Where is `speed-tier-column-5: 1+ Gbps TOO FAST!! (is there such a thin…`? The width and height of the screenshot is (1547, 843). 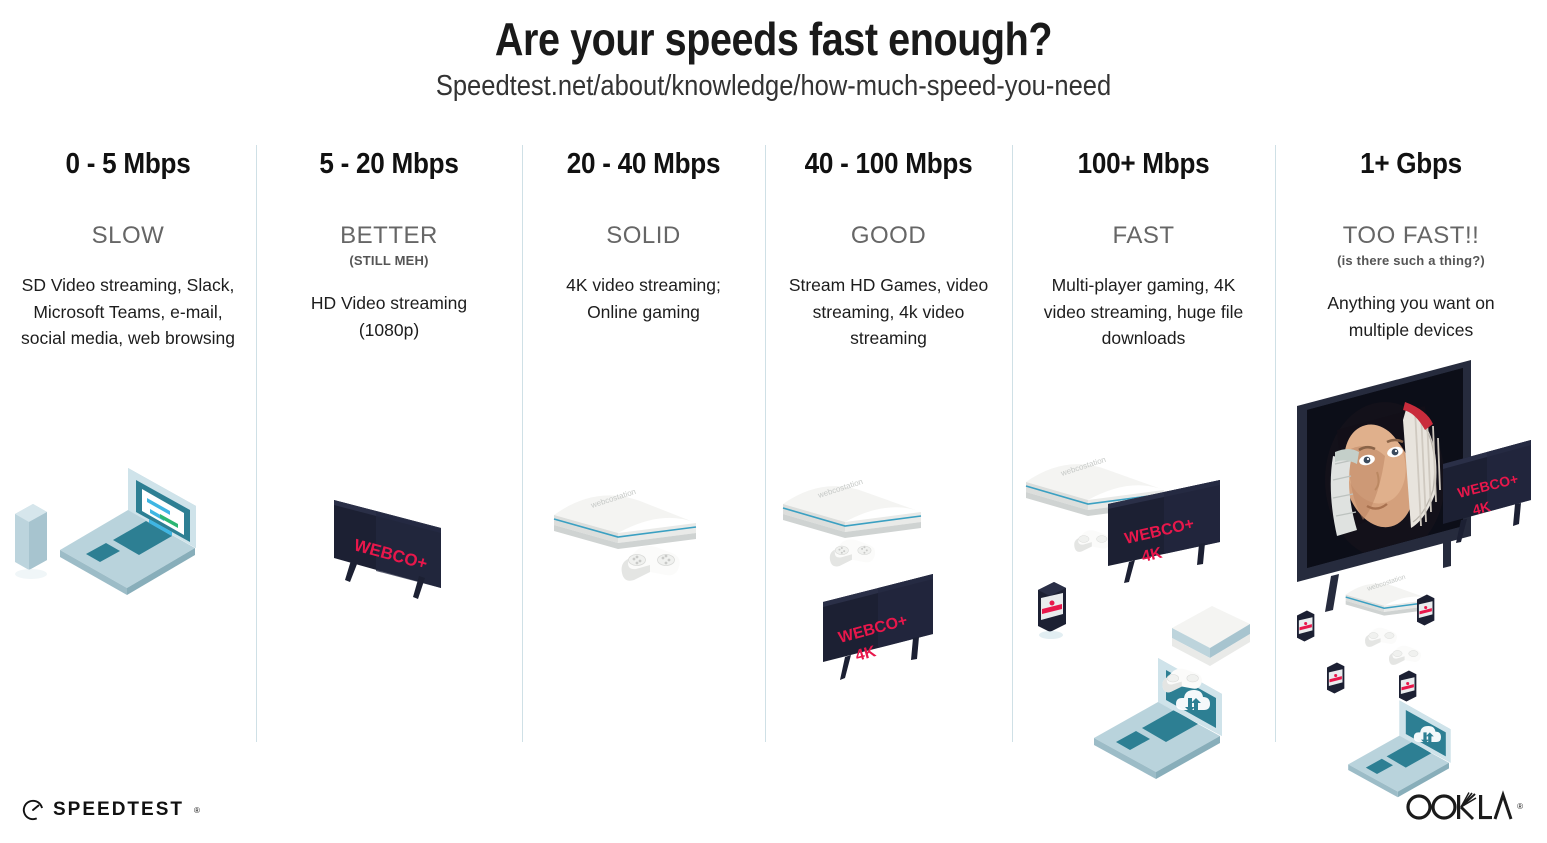 speed-tier-column-5: 1+ Gbps TOO FAST!! (is there such a thin… is located at coordinates (1411, 465).